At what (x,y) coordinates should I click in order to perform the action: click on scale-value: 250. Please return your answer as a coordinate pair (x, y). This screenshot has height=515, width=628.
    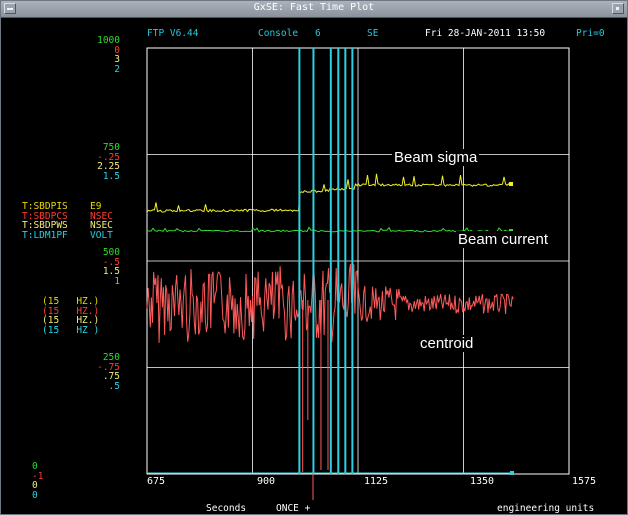
    Looking at the image, I should click on (111, 357).